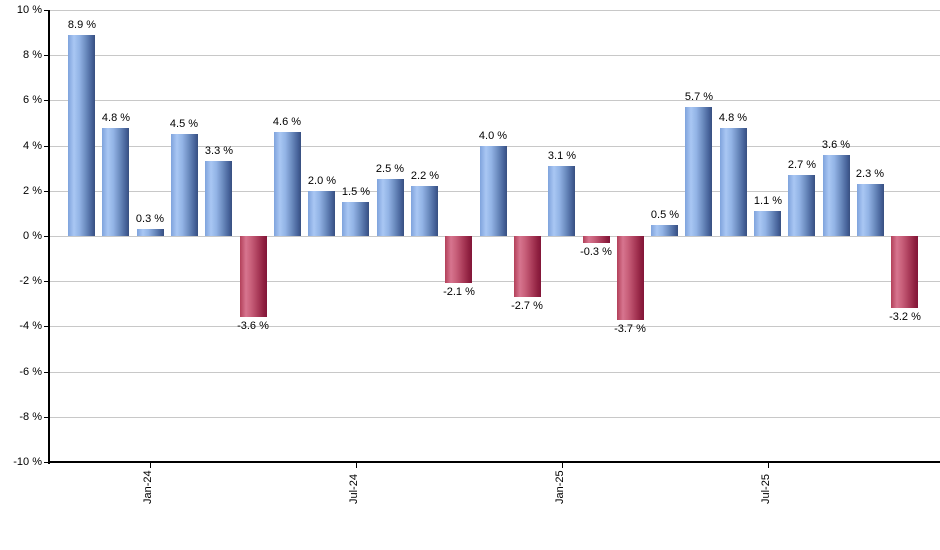 Image resolution: width=940 pixels, height=550 pixels. I want to click on bar-value-label: -2.1 %, so click(459, 292).